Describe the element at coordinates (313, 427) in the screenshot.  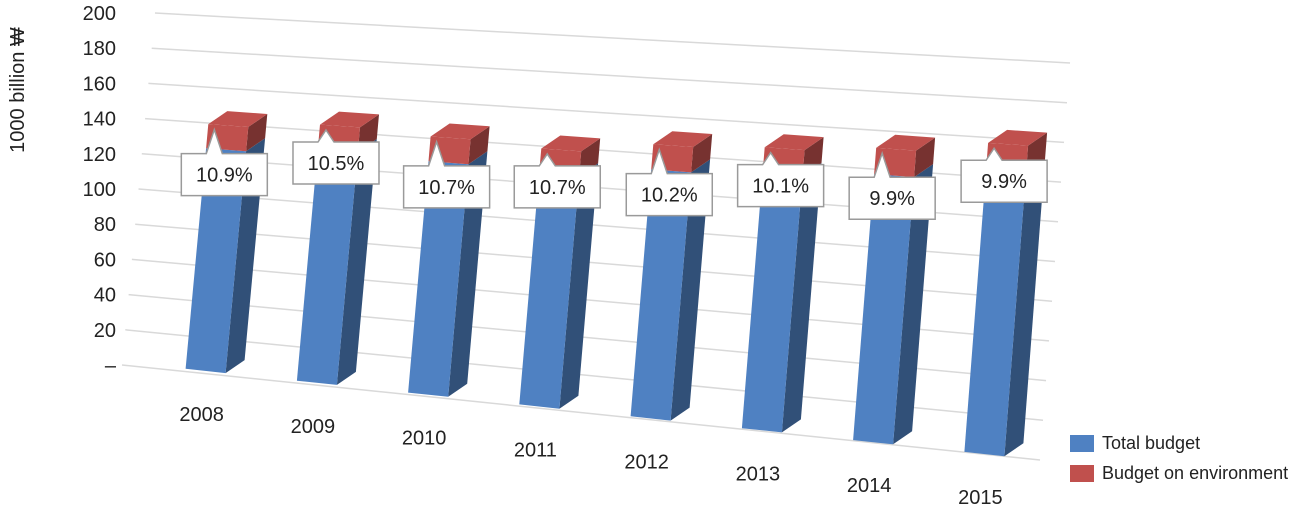
I see `x-tick-label-2009: 2009` at that location.